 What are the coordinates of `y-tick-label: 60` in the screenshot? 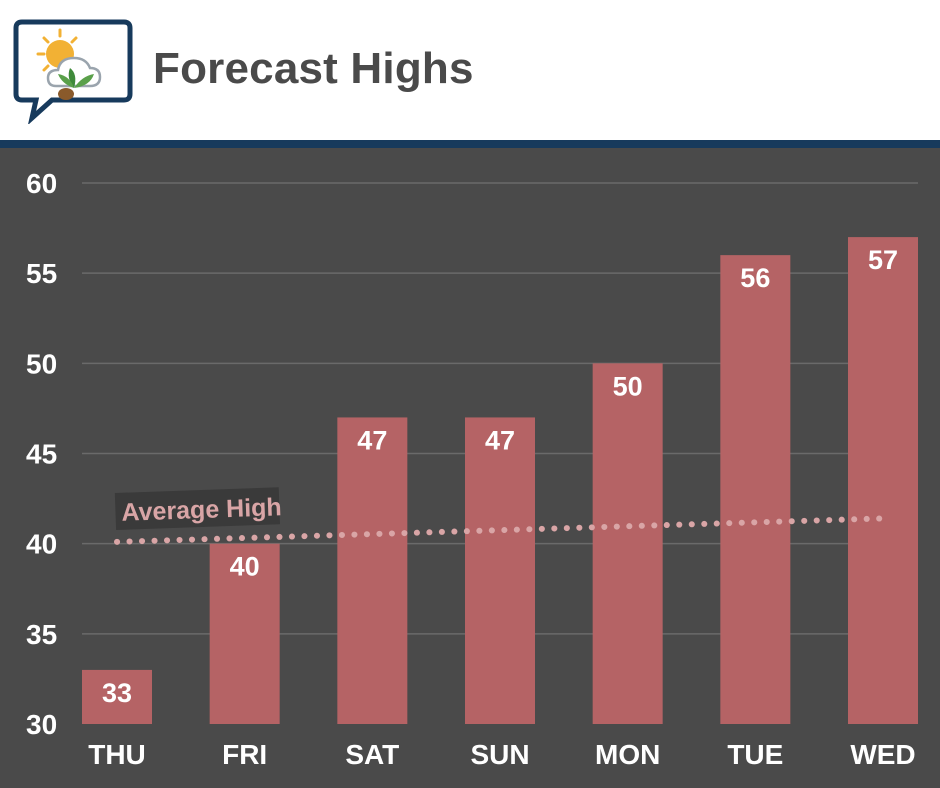 It's located at (41, 183).